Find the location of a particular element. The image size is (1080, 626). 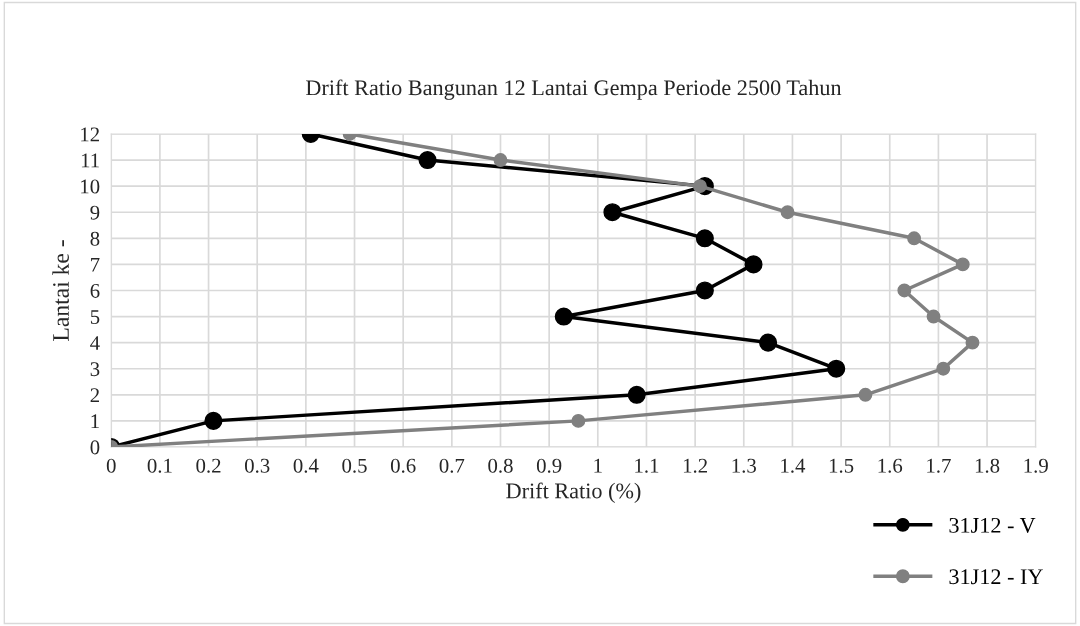

x-tick-label: 0.8 is located at coordinates (500, 465).